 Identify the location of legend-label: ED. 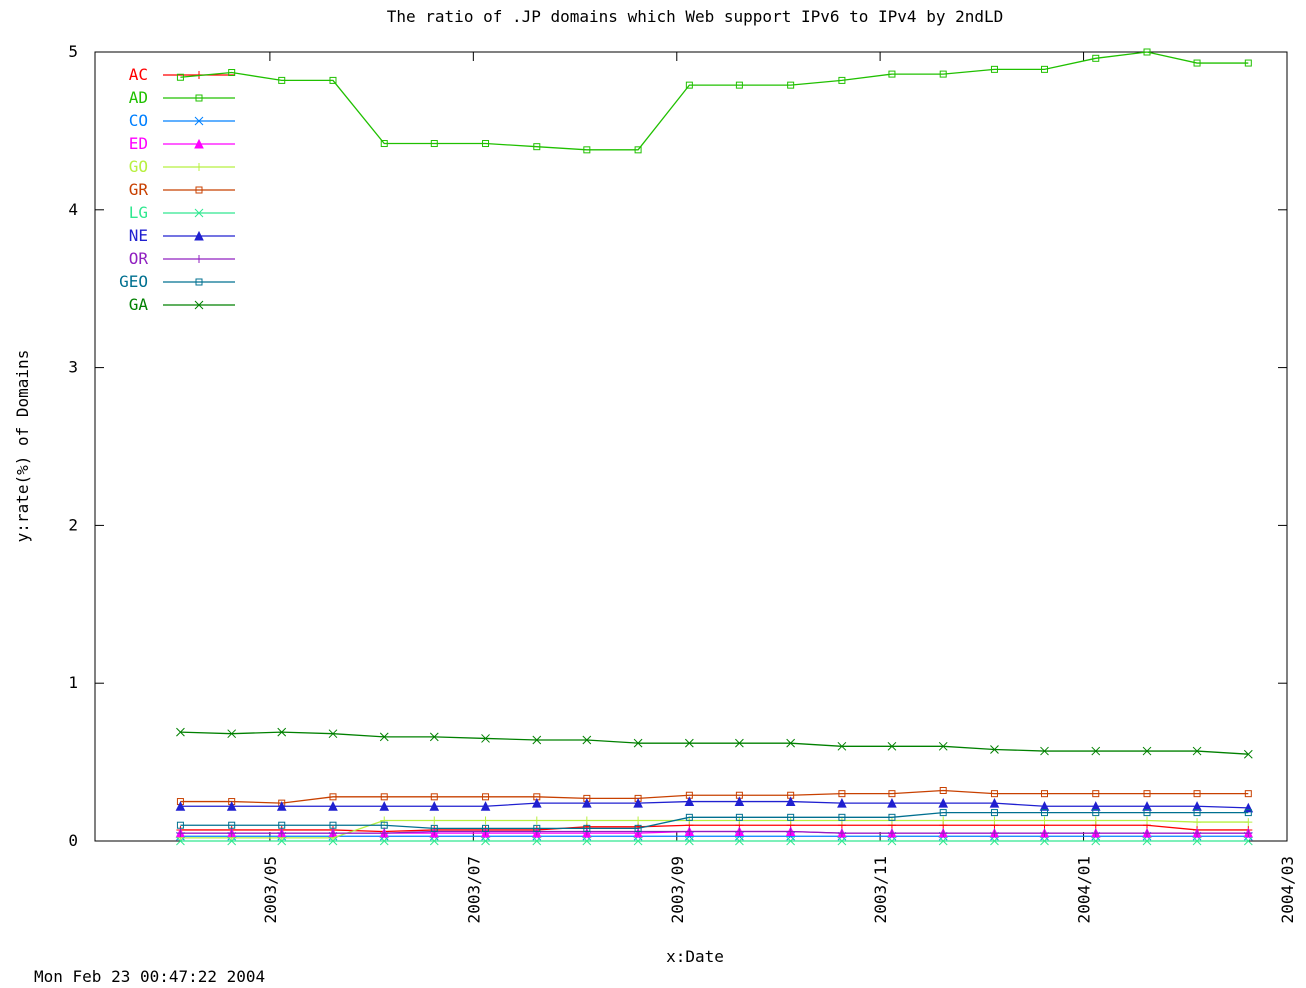
(138, 143).